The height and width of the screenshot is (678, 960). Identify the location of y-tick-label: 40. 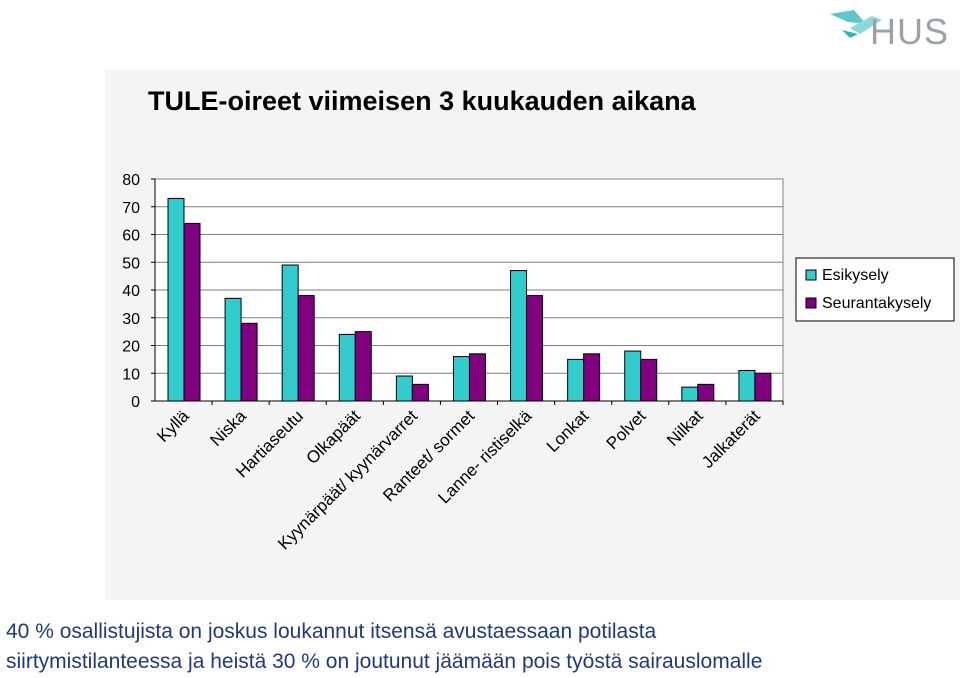
(131, 291).